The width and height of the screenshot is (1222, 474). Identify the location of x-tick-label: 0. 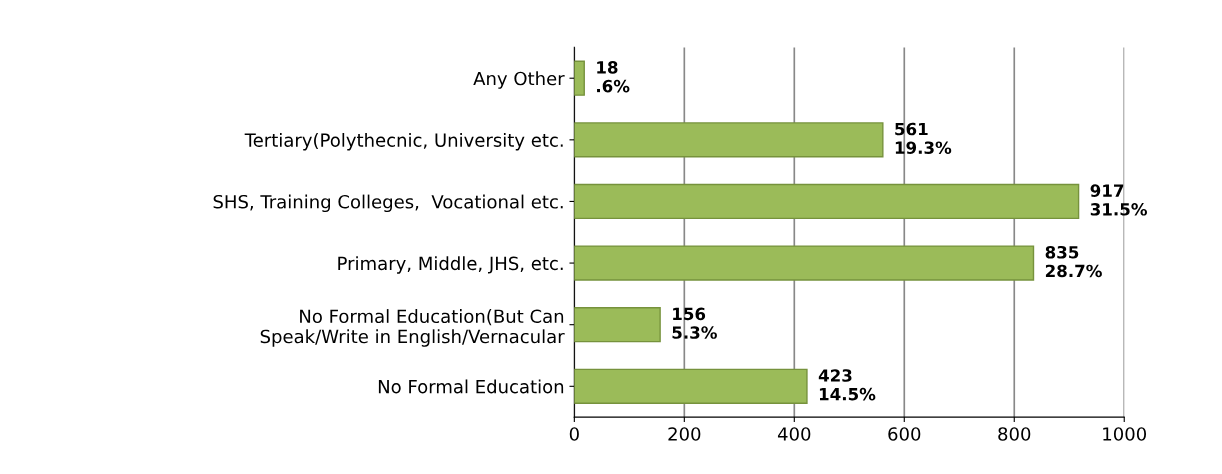
(574, 434).